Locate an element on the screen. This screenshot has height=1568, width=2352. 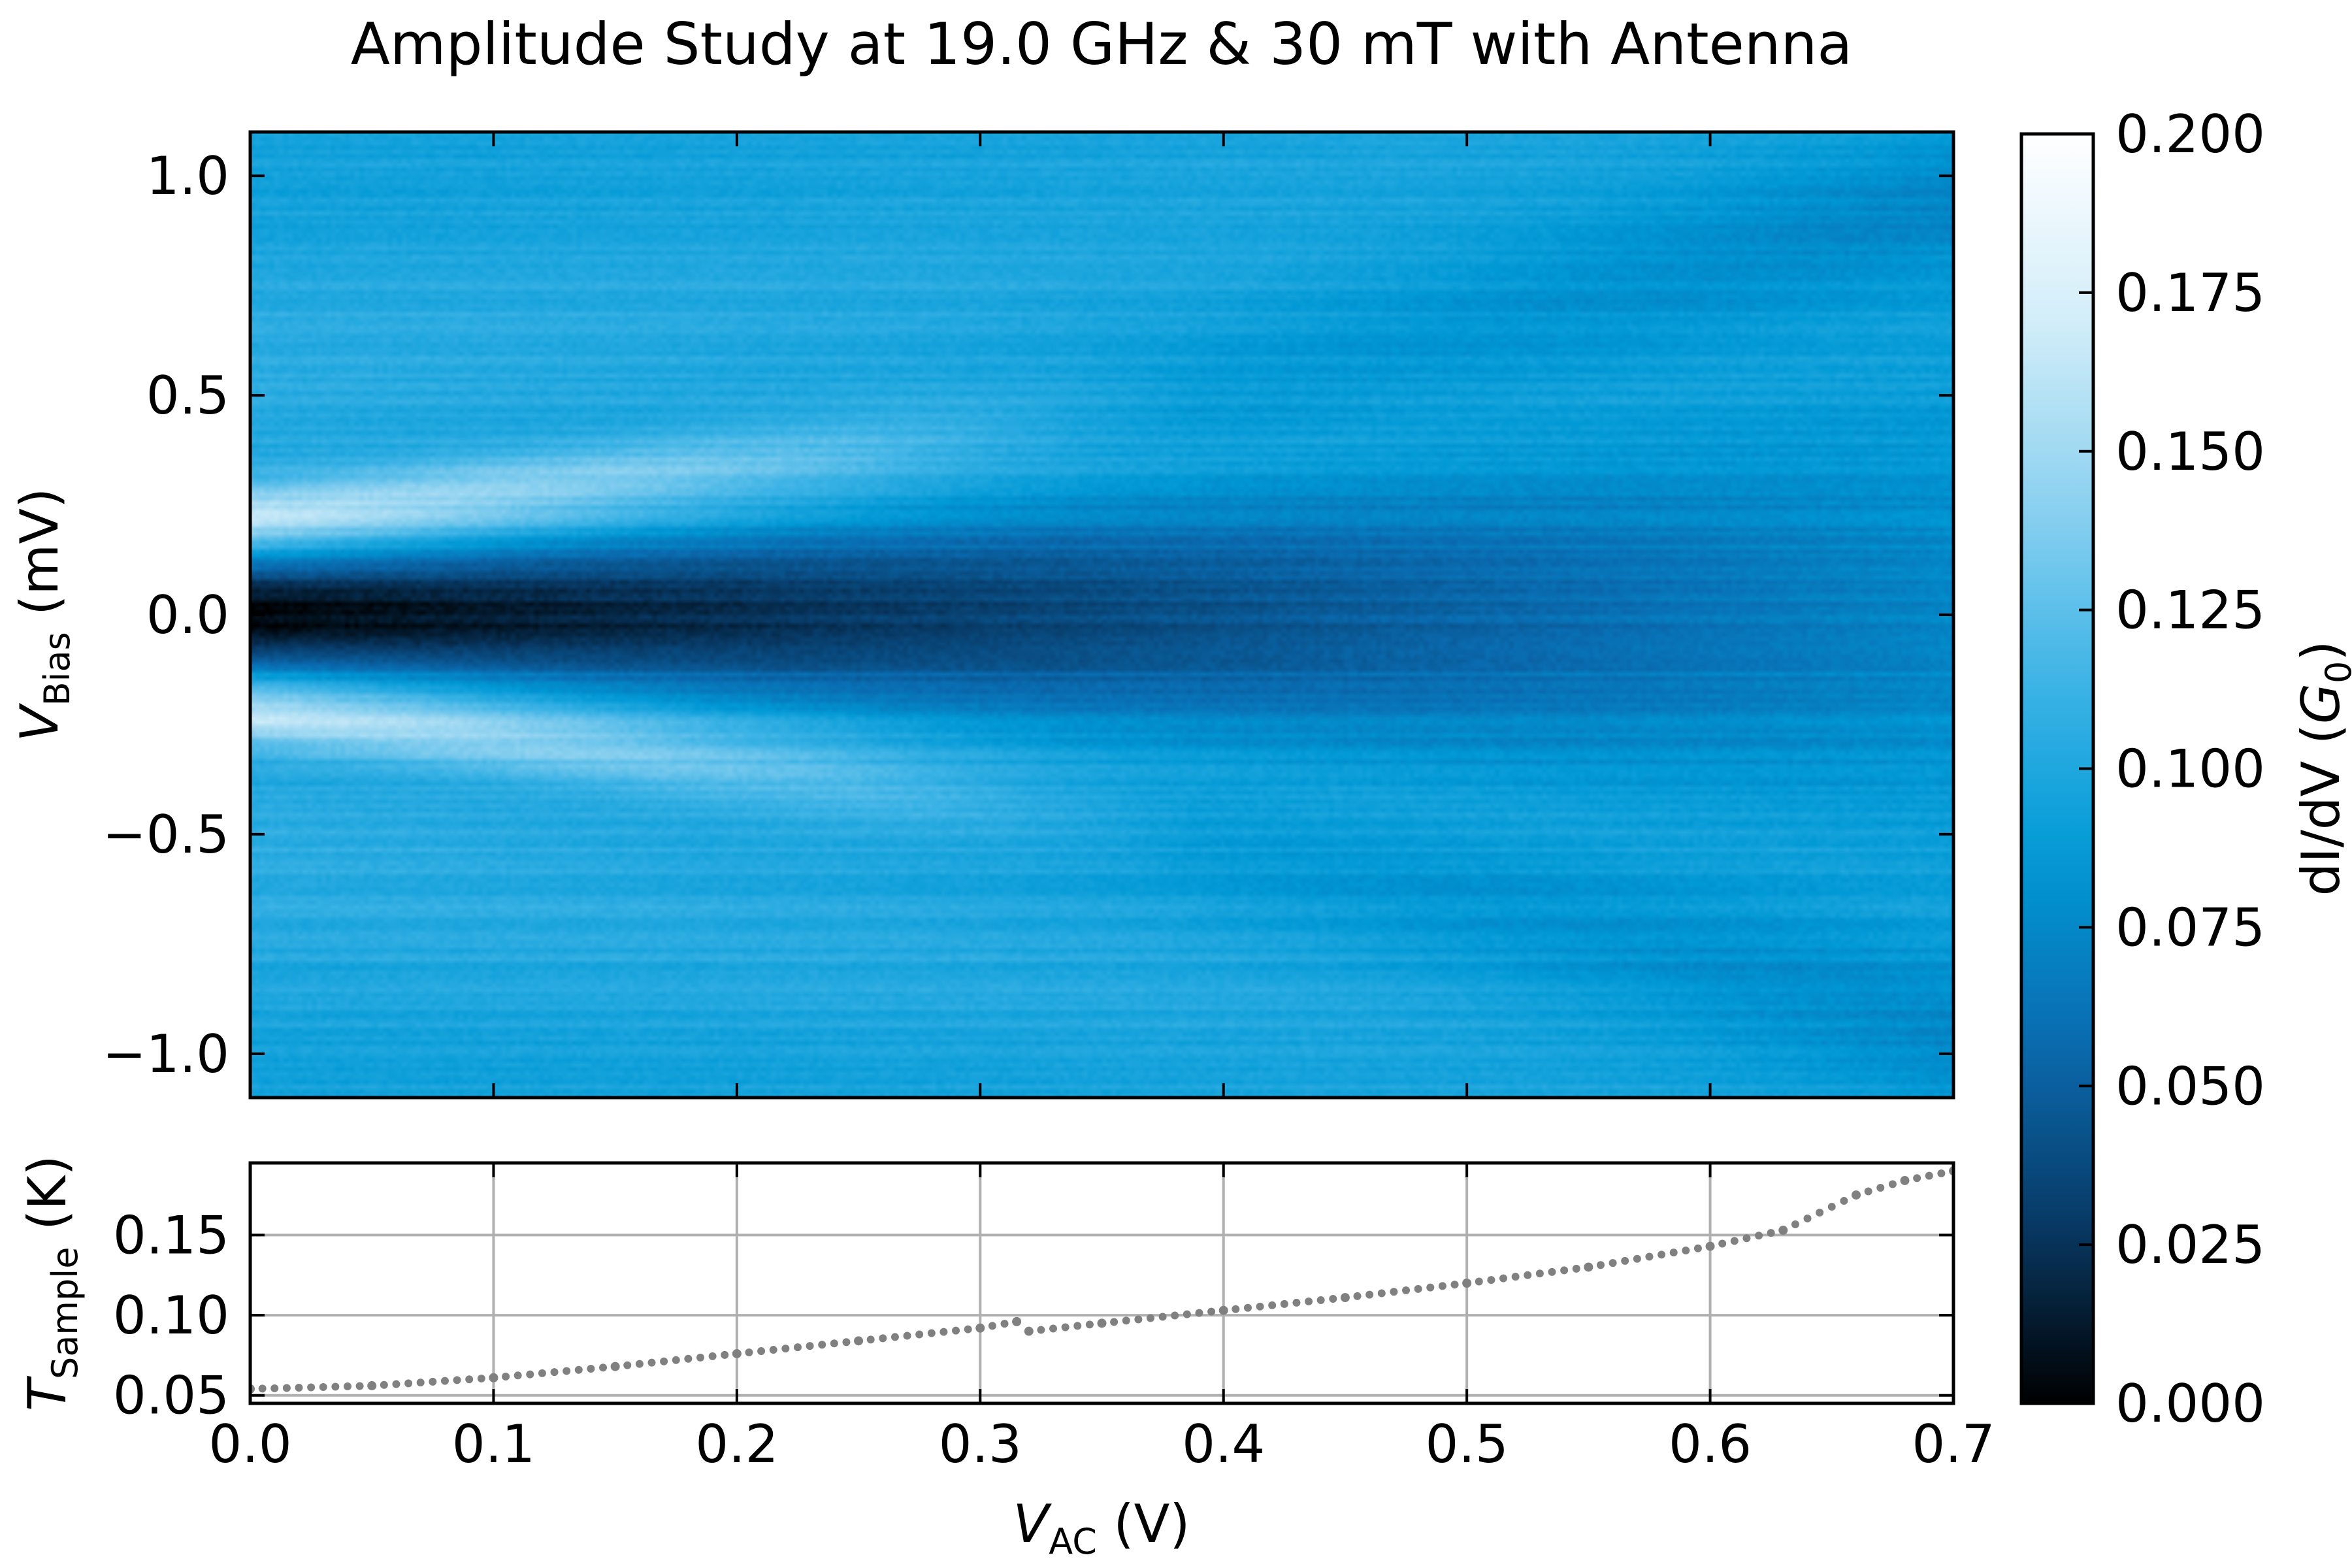
colorbar-tick-label: 0.075 is located at coordinates (2190, 927).